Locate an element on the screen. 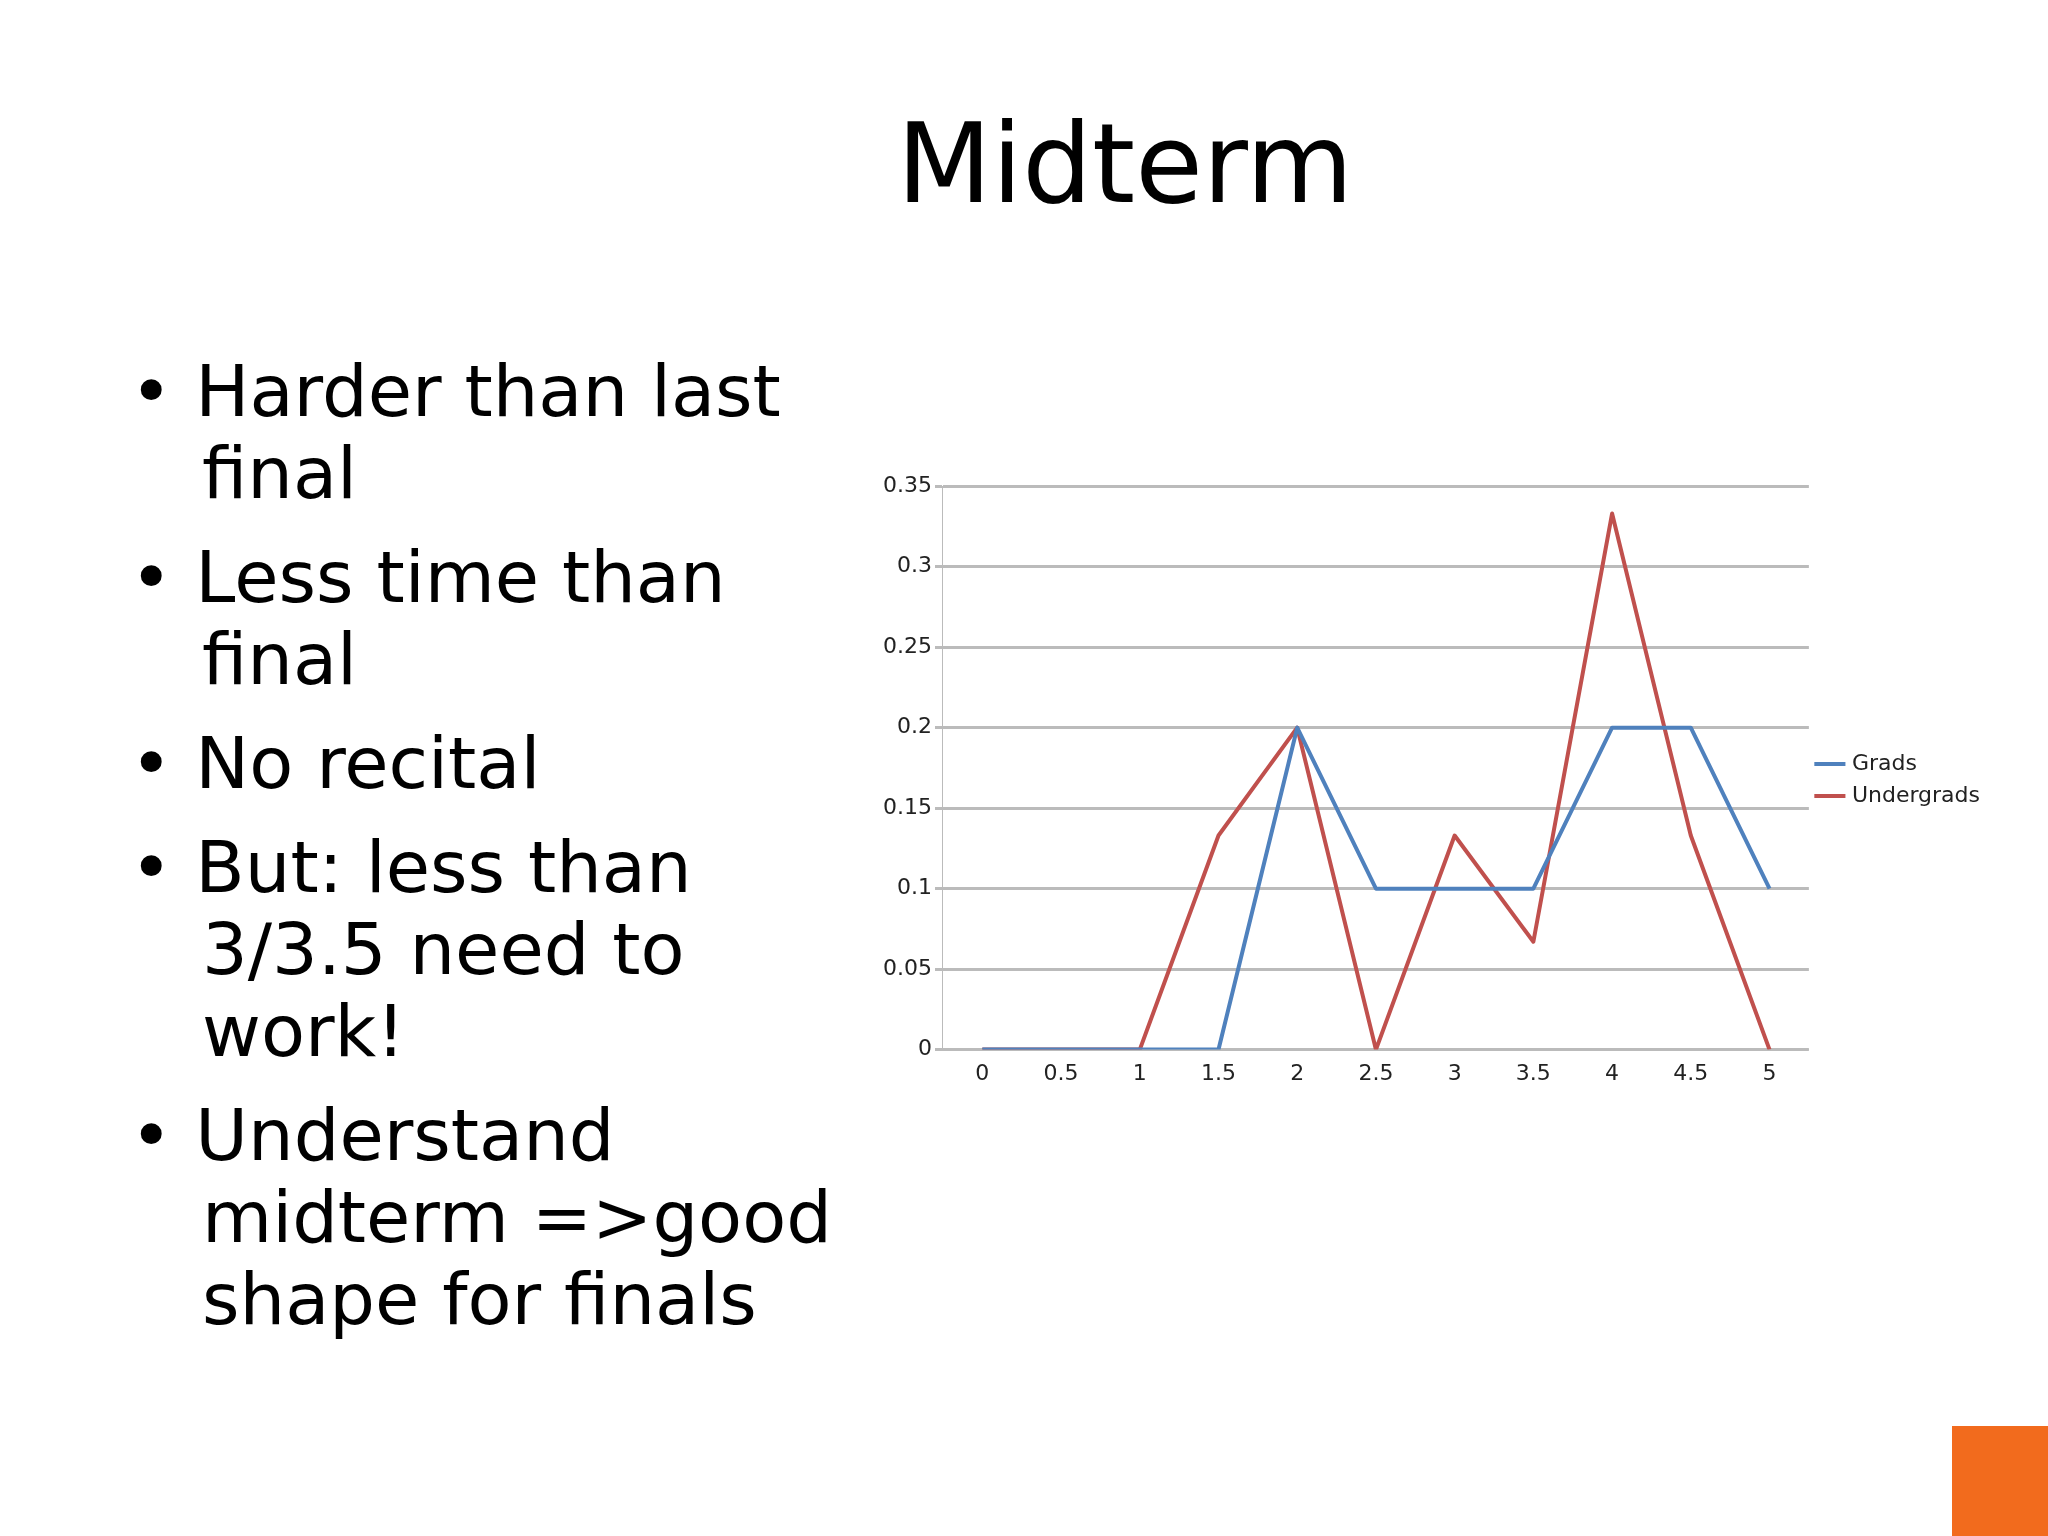  x-tick-label: 0 is located at coordinates (982, 1072).